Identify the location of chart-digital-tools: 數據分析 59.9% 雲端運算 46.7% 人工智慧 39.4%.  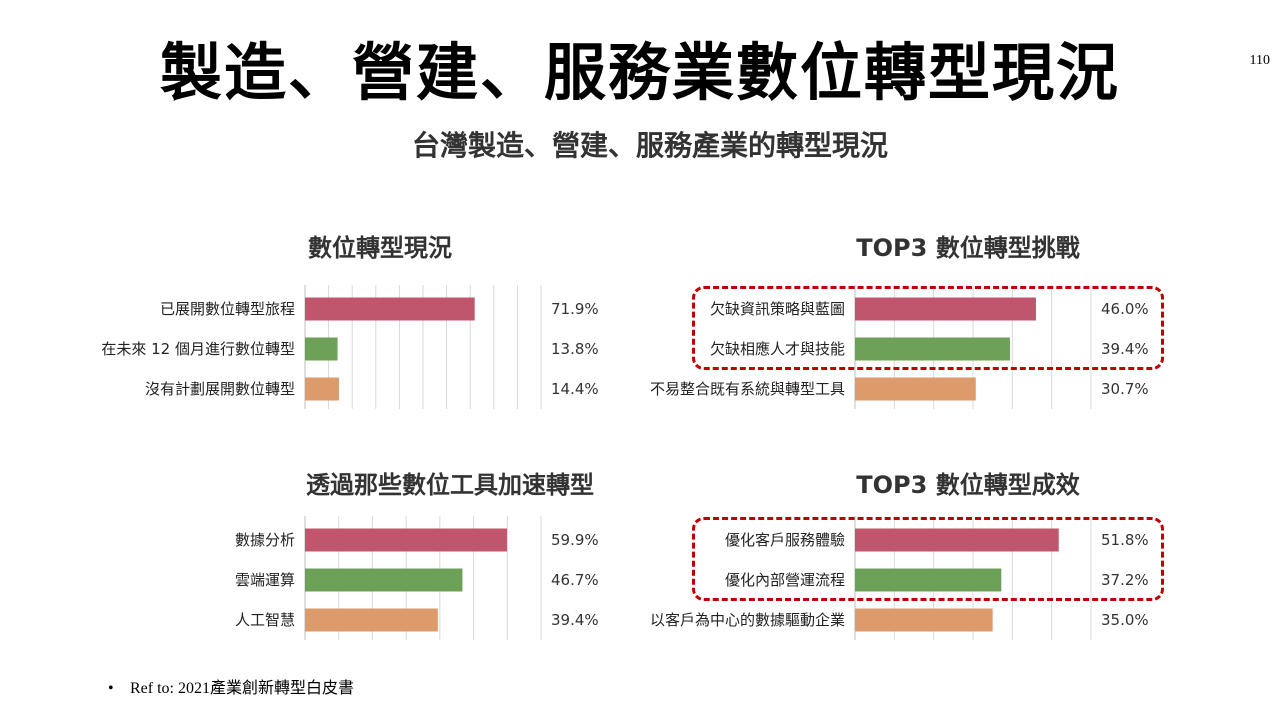
(417, 578).